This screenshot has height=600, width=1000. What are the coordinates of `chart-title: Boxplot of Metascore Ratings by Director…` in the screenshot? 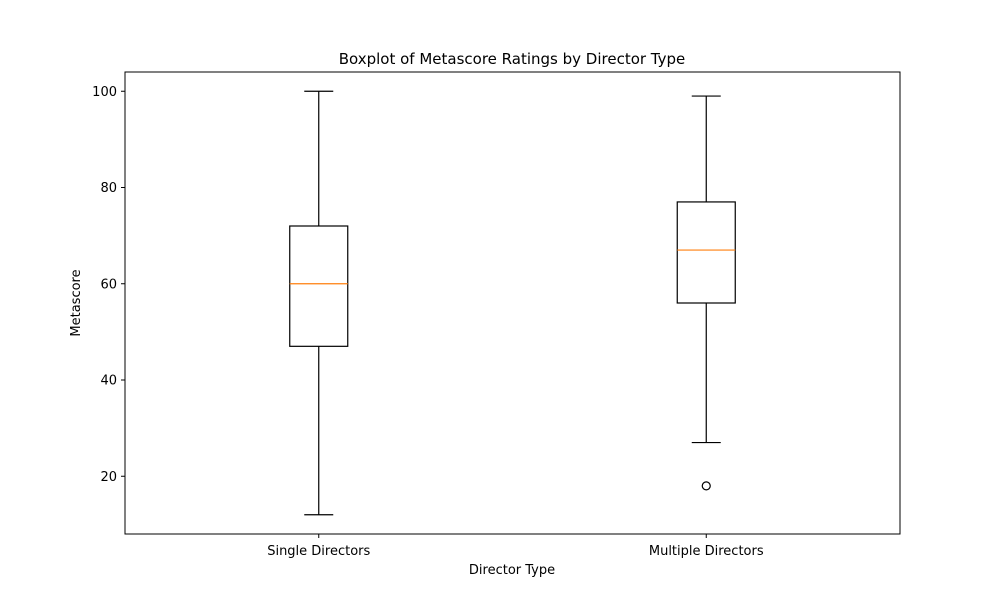 It's located at (512, 59).